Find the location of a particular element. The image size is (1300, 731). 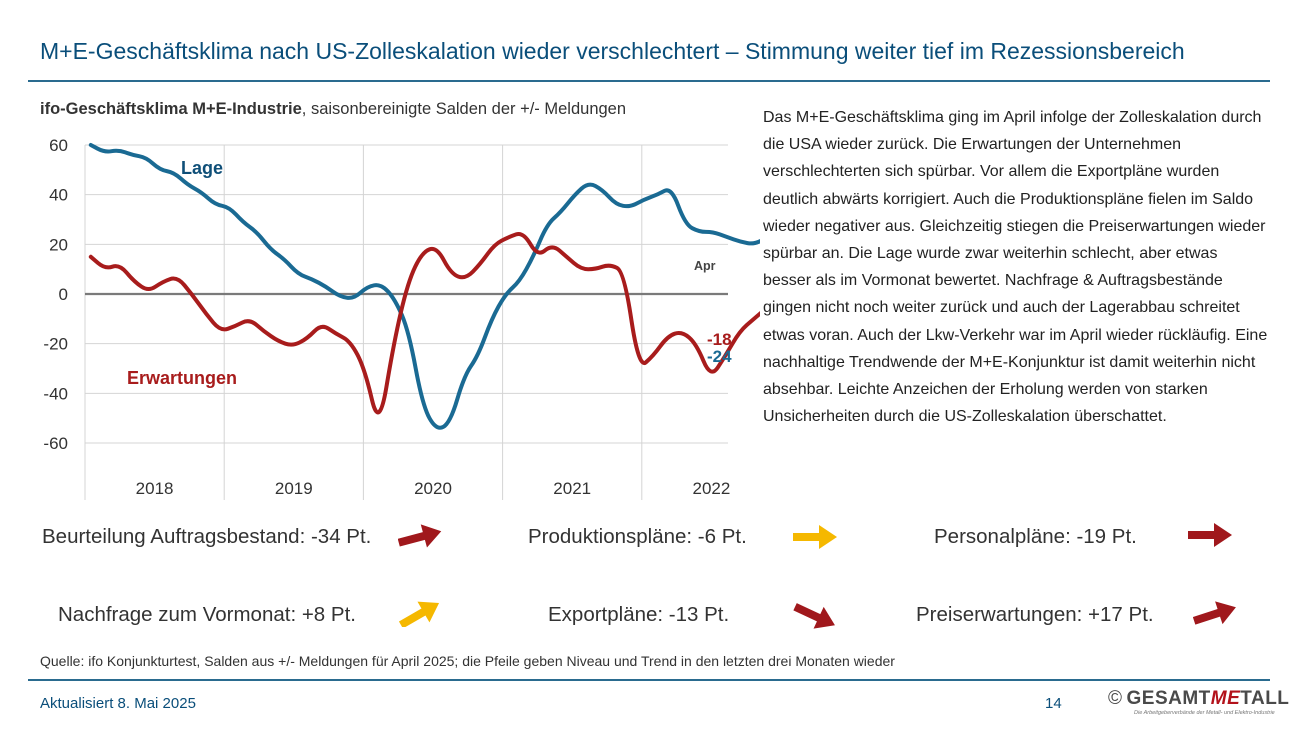

arrow-personalplaene-icon is located at coordinates (1210, 535).